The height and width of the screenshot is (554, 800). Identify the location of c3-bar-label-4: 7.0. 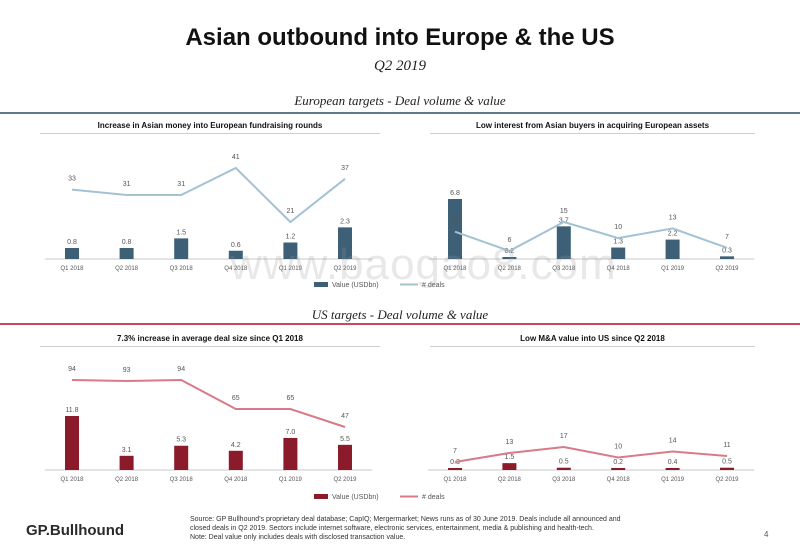
(291, 432).